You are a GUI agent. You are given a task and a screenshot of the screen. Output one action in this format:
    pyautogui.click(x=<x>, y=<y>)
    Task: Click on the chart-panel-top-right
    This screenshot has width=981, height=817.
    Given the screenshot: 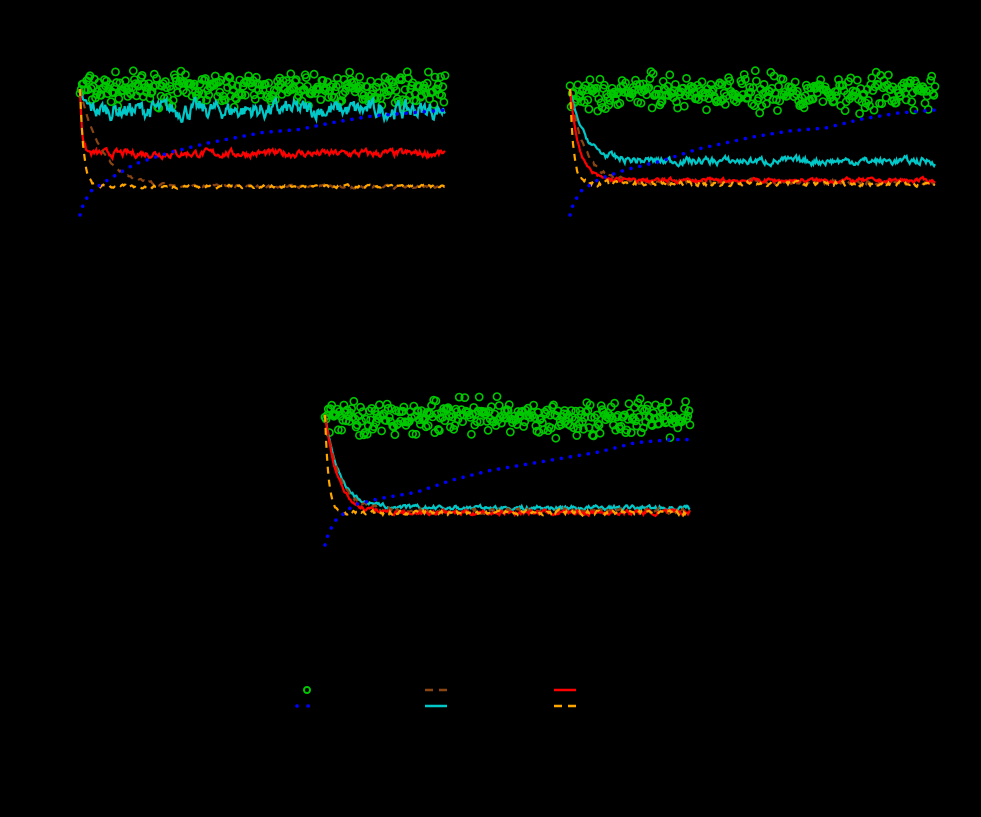 What is the action you would take?
    pyautogui.click(x=752, y=141)
    